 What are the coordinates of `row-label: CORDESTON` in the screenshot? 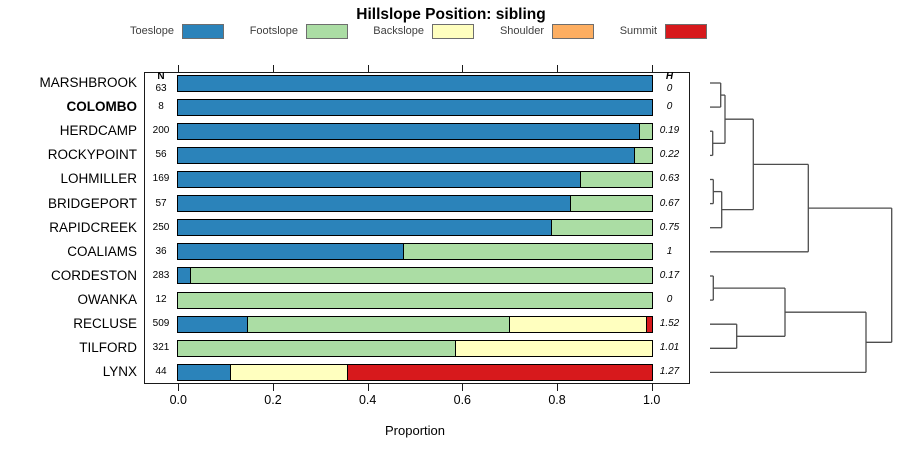 It's located at (93, 275).